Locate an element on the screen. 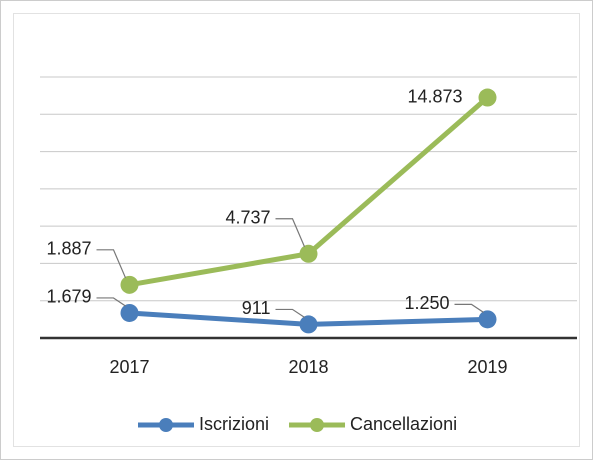 The image size is (593, 460). data-label: 1.887 is located at coordinates (68, 249).